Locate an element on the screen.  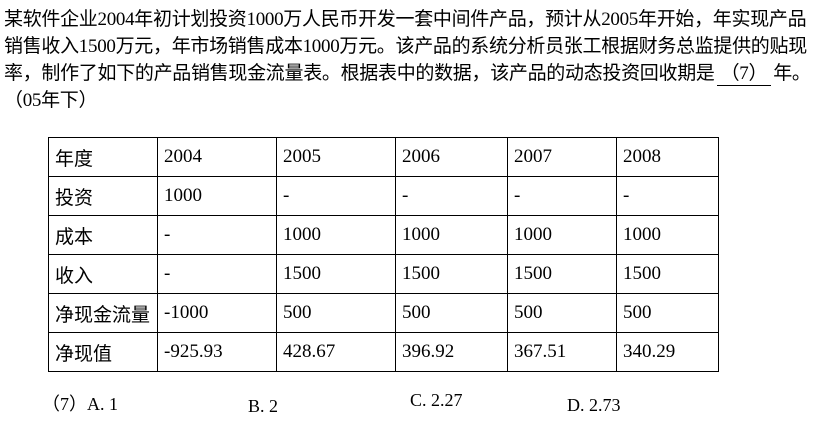
question-text: 年。 is located at coordinates (792, 73).